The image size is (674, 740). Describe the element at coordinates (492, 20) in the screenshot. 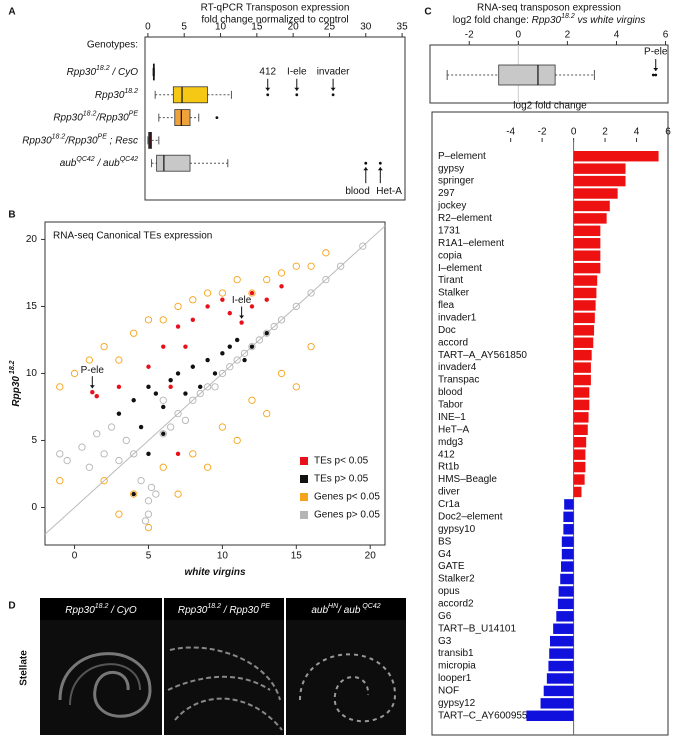

I see `text-segment: log2 fold change:` at that location.